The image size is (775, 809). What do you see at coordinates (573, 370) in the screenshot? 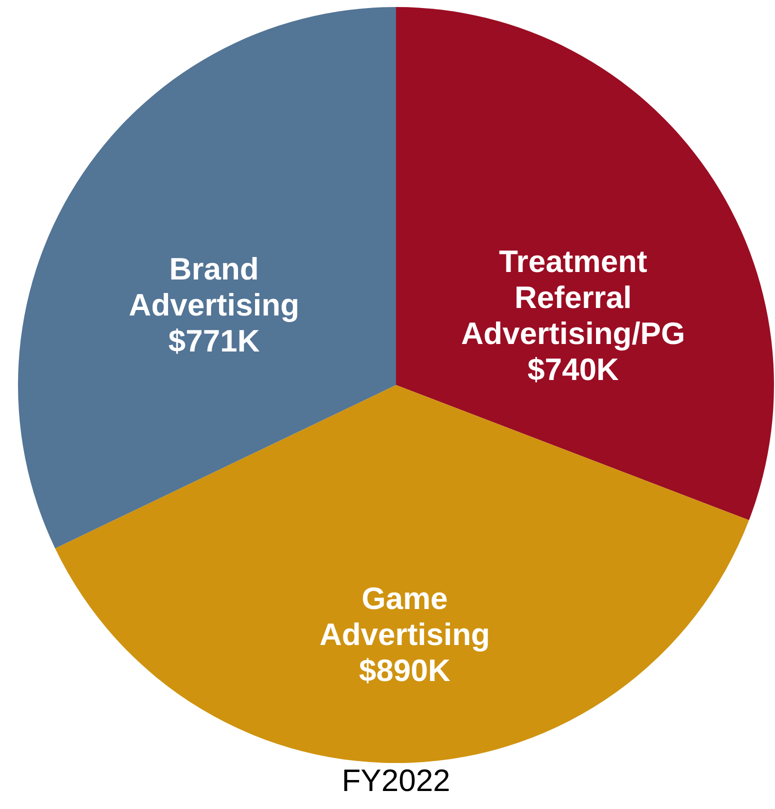
I see `data-label: $740K` at bounding box center [573, 370].